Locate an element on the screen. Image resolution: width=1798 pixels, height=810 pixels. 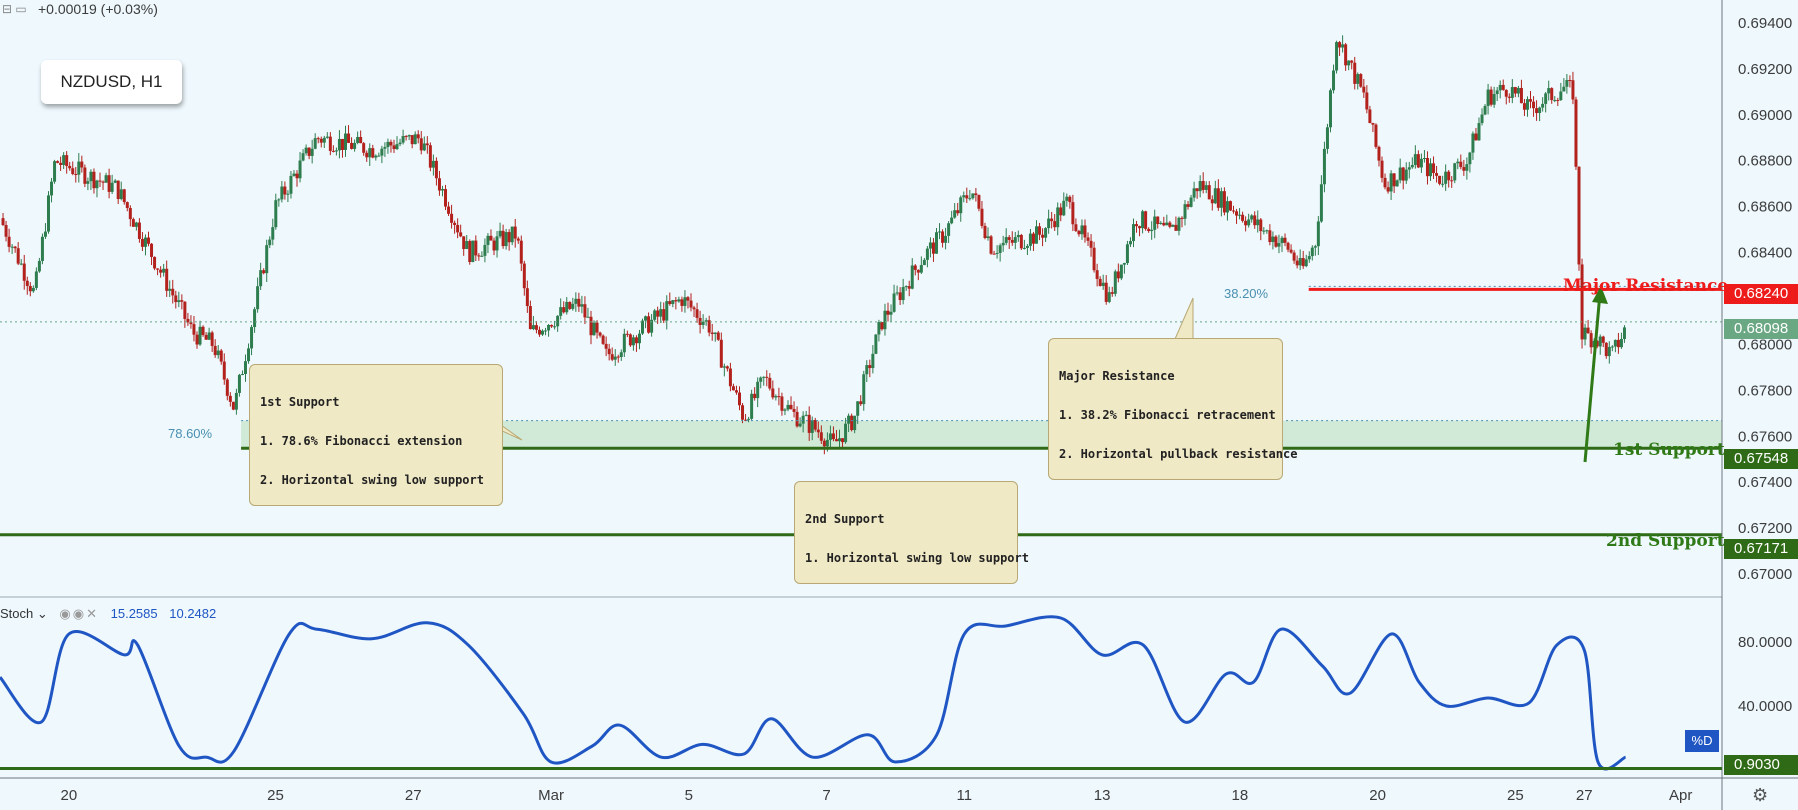
stoch-tick-label: 40.0000 is located at coordinates (1765, 706).